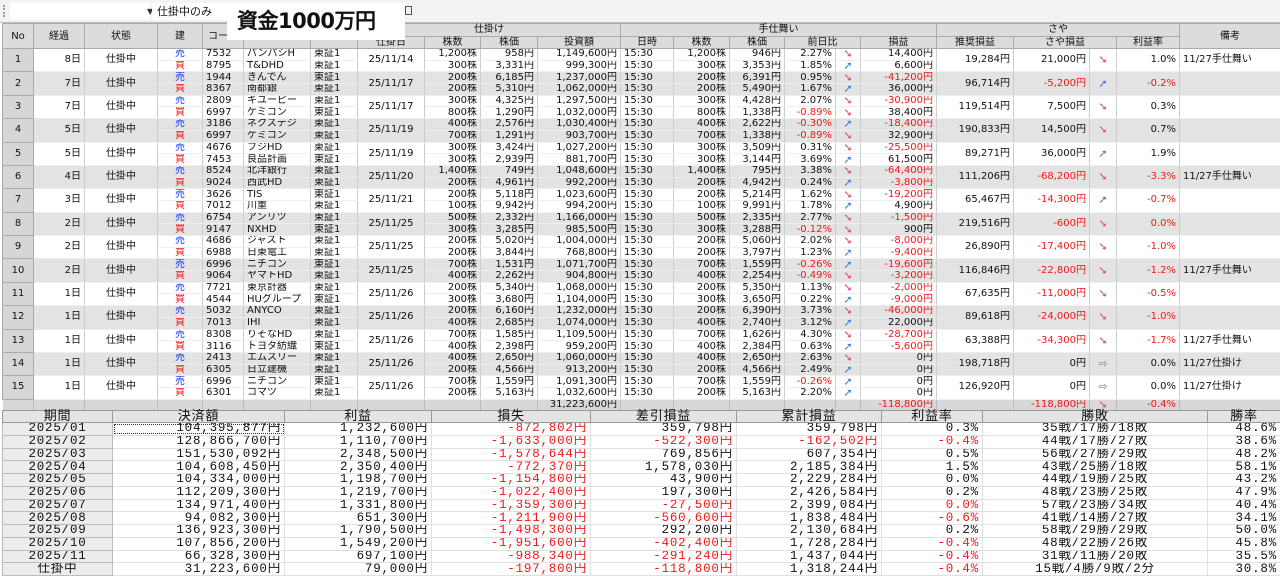 The width and height of the screenshot is (1280, 576). What do you see at coordinates (18, 36) in the screenshot?
I see `header-no: No` at bounding box center [18, 36].